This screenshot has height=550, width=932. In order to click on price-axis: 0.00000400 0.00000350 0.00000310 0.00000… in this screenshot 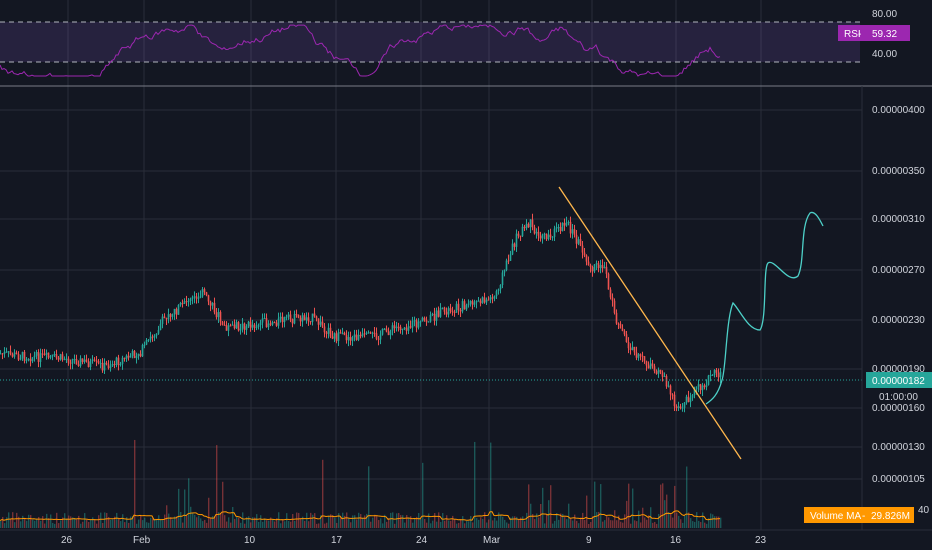, I will do `click(896, 308)`.